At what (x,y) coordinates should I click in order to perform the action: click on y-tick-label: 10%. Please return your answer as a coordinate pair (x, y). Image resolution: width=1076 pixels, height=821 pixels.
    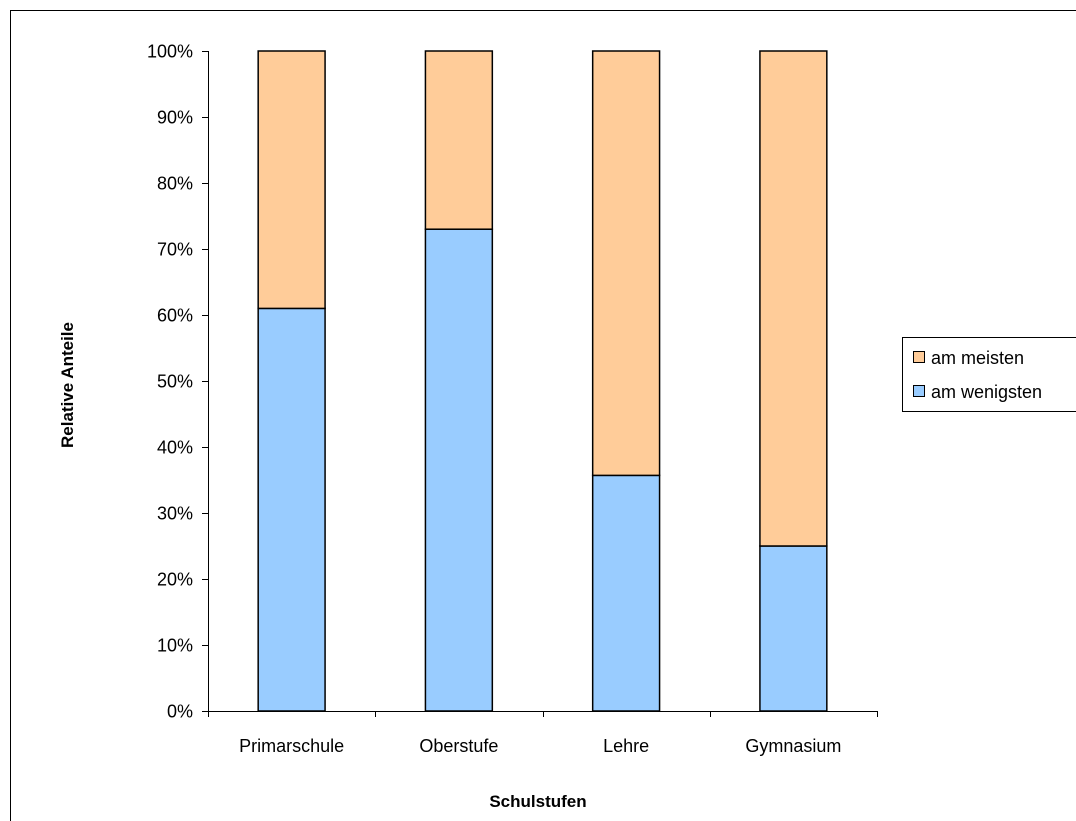
    Looking at the image, I should click on (175, 646).